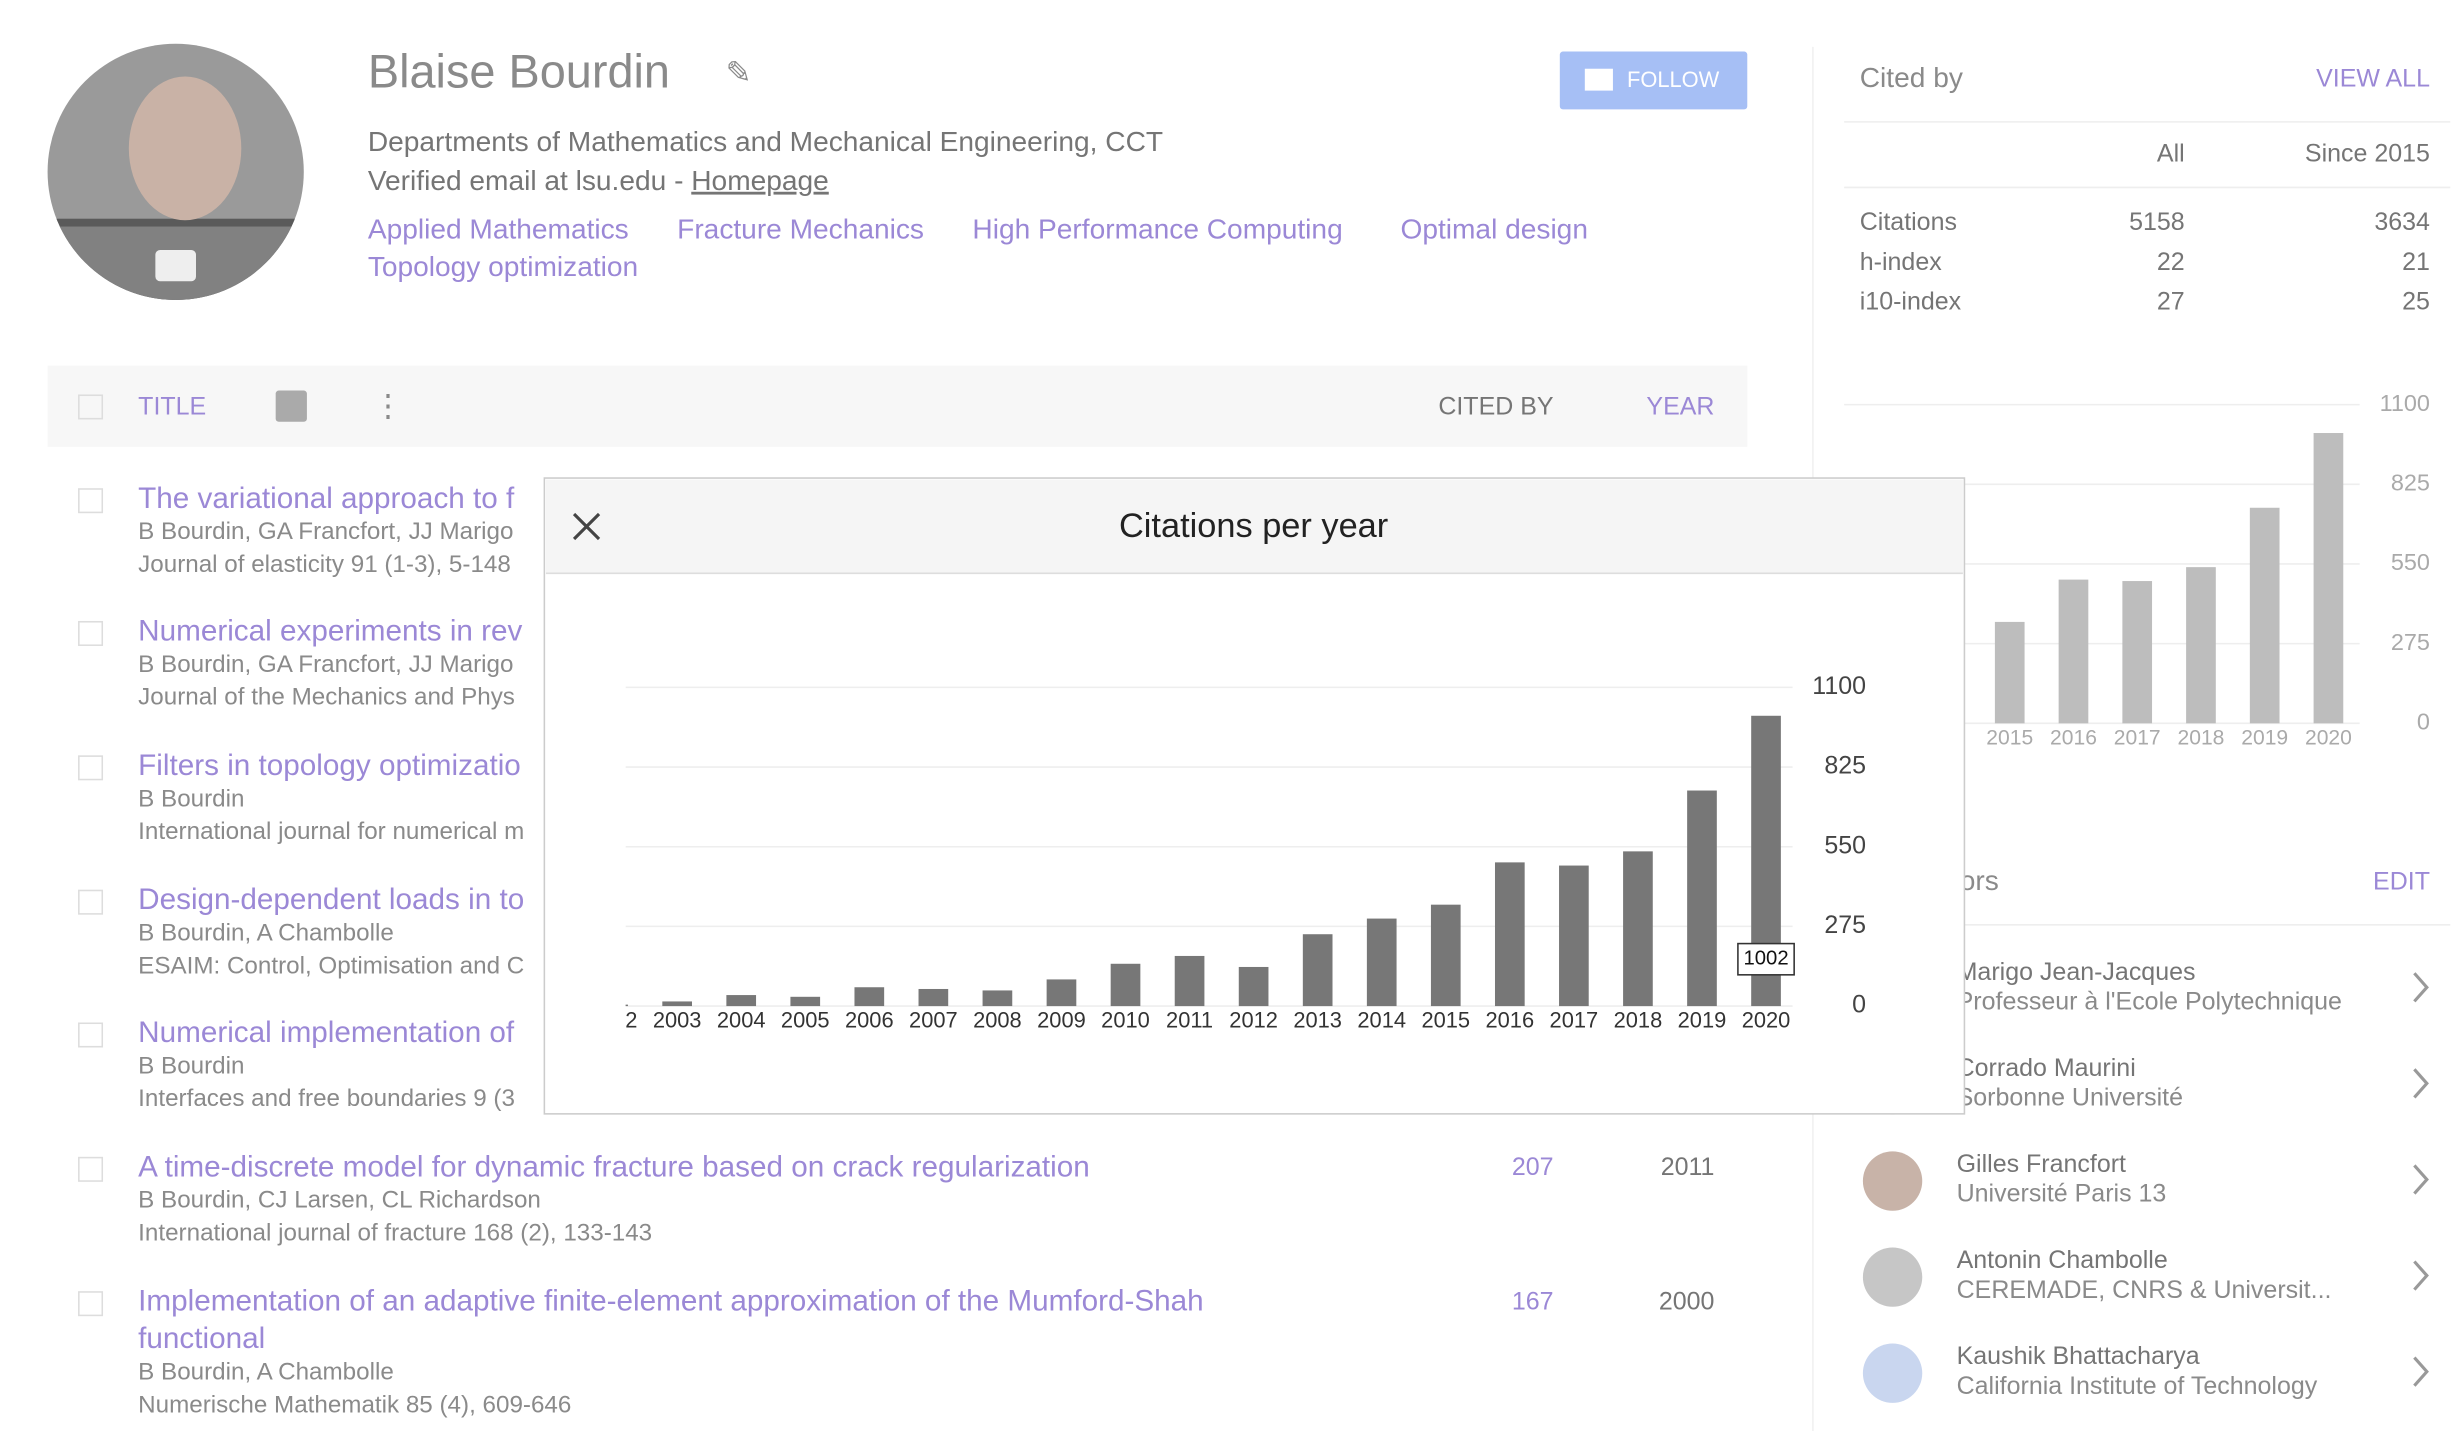 Image resolution: width=2451 pixels, height=1431 pixels. I want to click on article-title: Design-dependent loads in to, so click(331, 899).